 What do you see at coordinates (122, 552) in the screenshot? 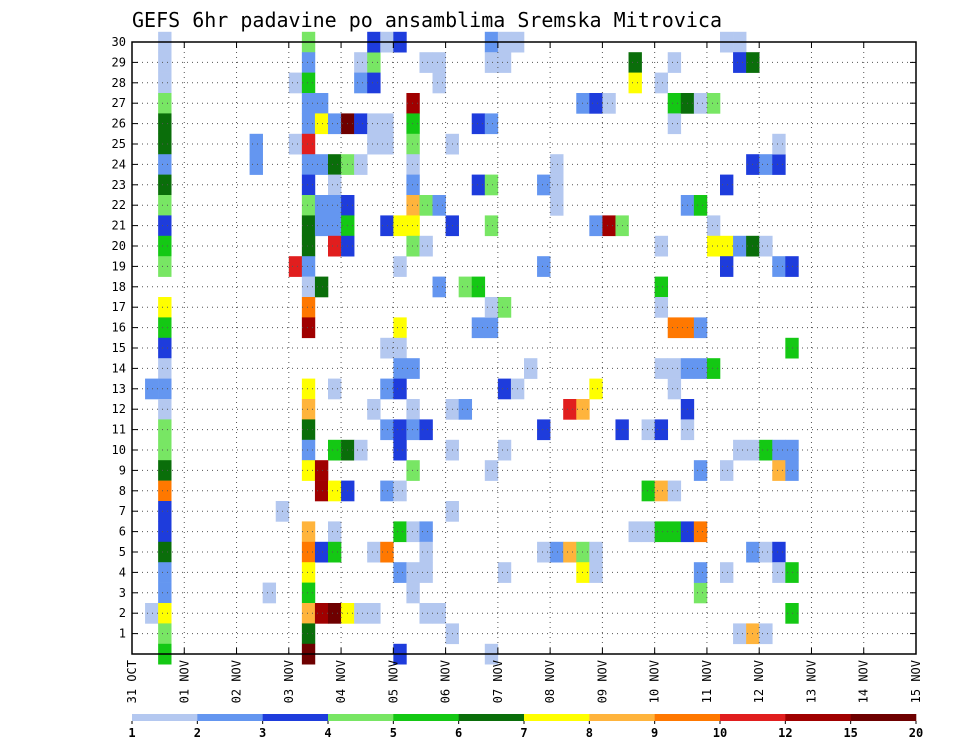
I see `y-tick-label: 5` at bounding box center [122, 552].